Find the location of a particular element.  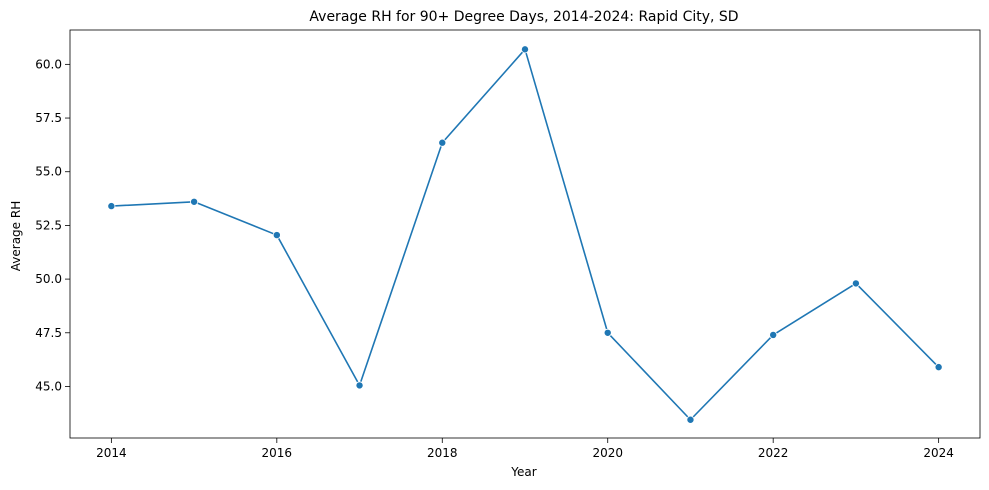

y-tick-label: 50.0 is located at coordinates (48, 279).